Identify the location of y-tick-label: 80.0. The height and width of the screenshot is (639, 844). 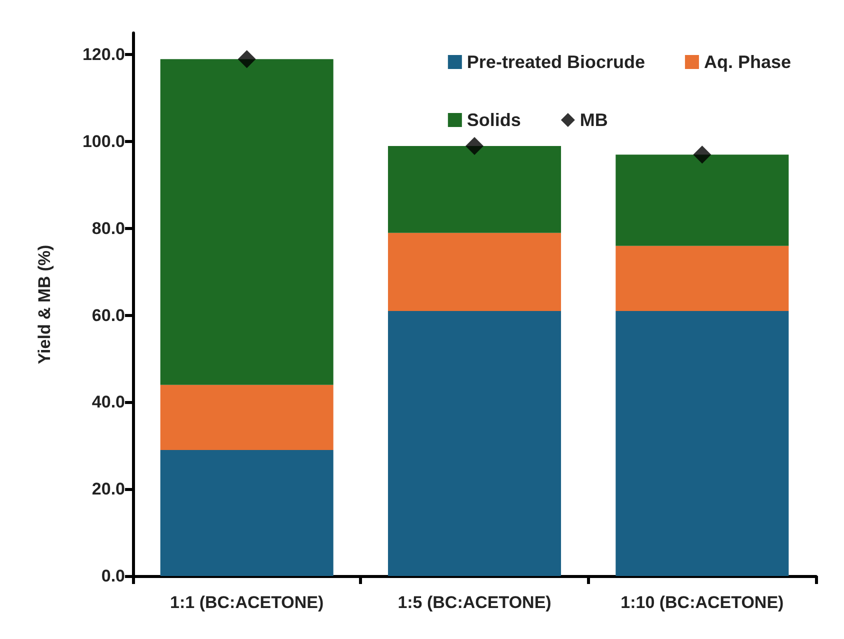
(108, 228).